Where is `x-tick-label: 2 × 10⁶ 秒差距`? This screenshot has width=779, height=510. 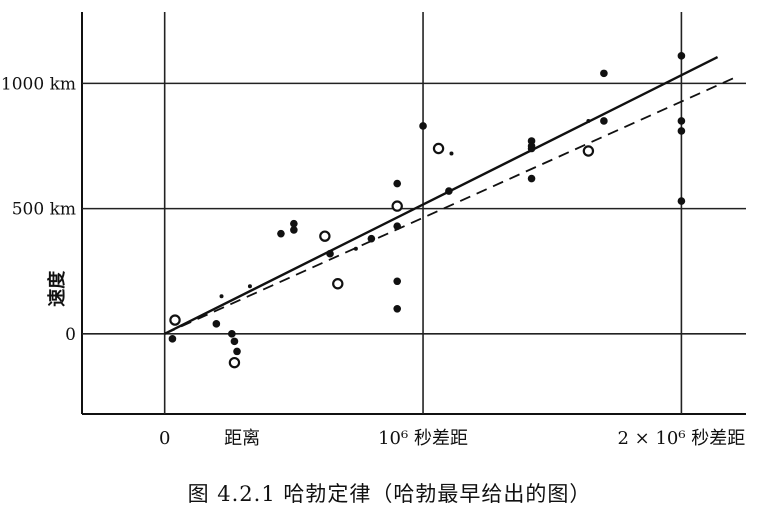 x-tick-label: 2 × 10⁶ 秒差距 is located at coordinates (681, 438).